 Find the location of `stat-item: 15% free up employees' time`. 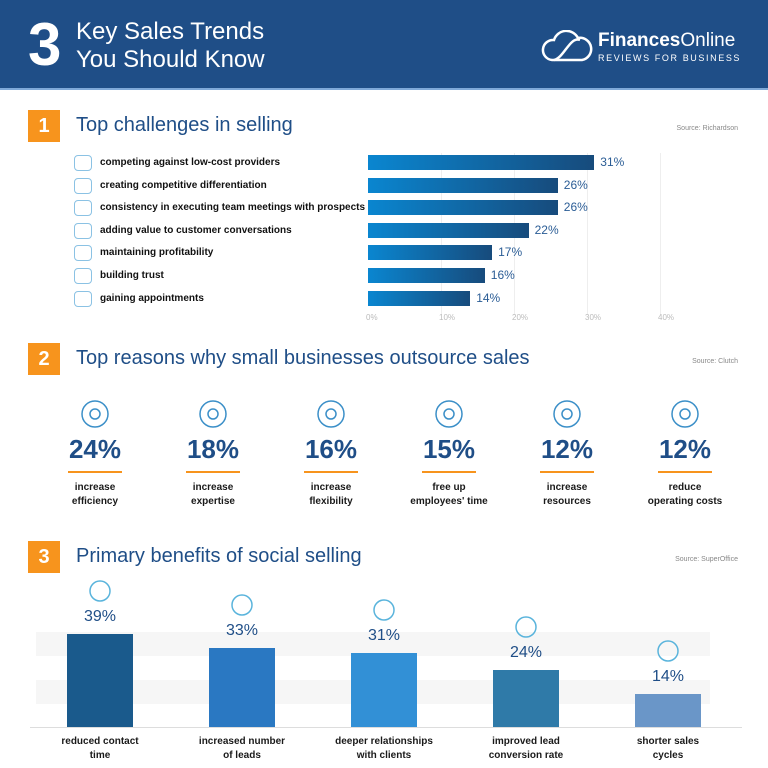

stat-item: 15% free up employees' time is located at coordinates (449, 452).